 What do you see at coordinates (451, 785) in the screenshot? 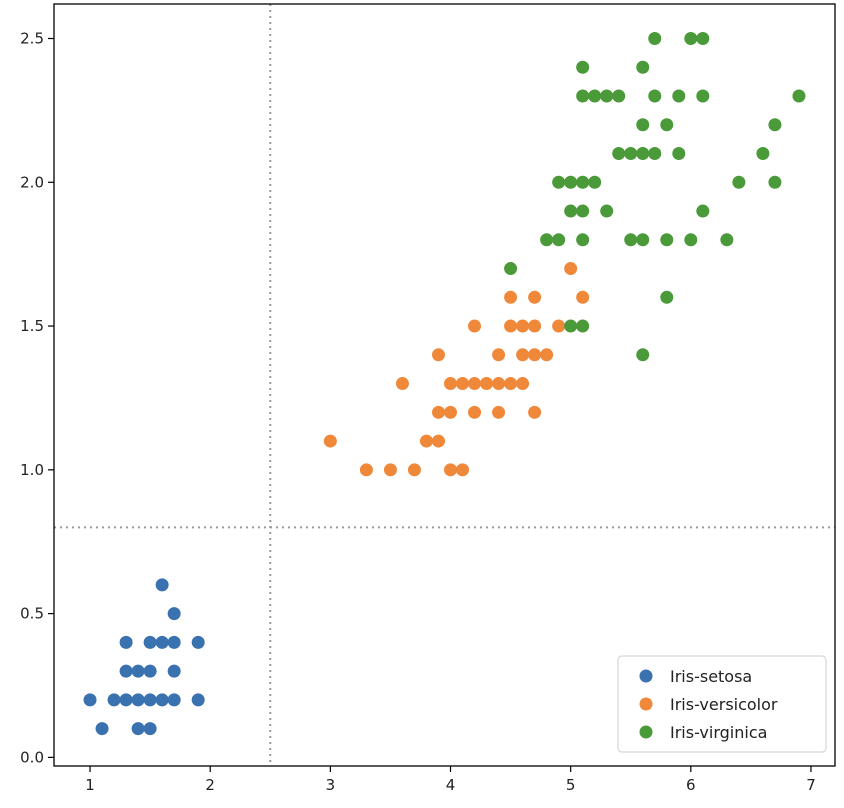
I see `x-tick-label: 4` at bounding box center [451, 785].